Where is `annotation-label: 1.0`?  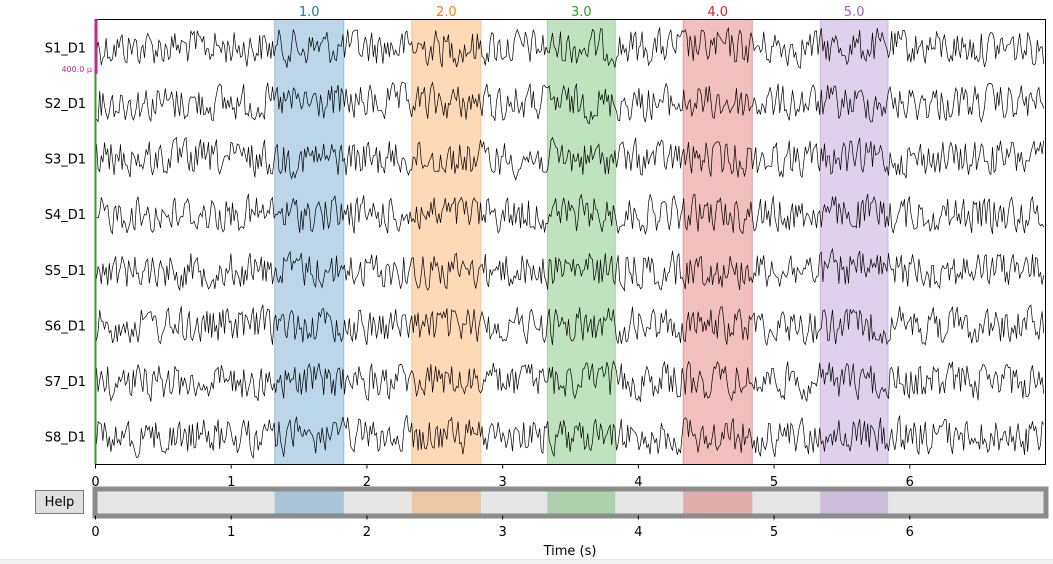 annotation-label: 1.0 is located at coordinates (309, 12).